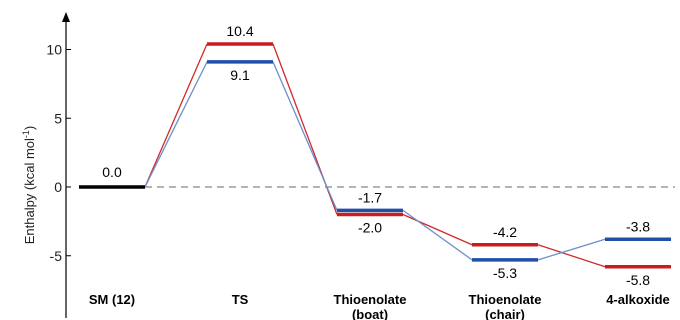 The height and width of the screenshot is (320, 680). I want to click on y-axis: 10 5 0 -5, so click(58, 165).